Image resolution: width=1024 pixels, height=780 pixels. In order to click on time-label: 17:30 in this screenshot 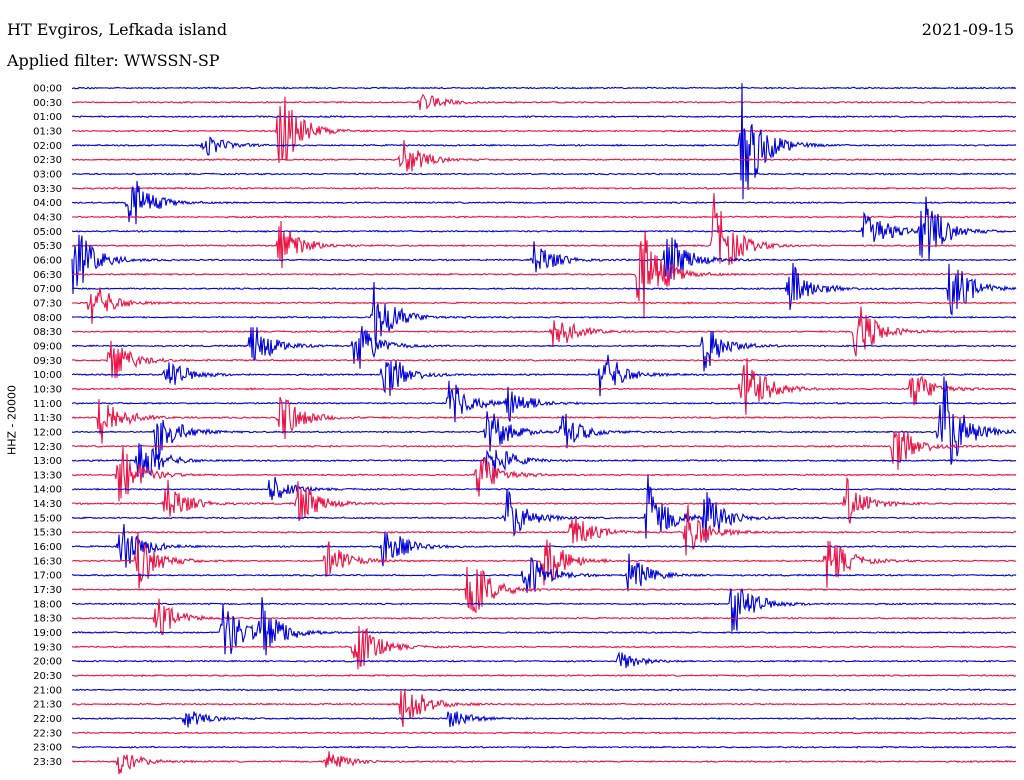, I will do `click(47, 590)`.